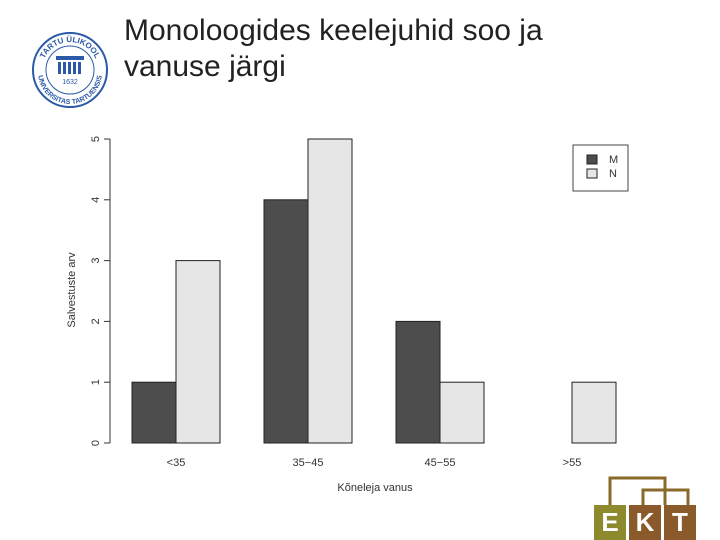  I want to click on y-tick-label: 5, so click(96, 139).